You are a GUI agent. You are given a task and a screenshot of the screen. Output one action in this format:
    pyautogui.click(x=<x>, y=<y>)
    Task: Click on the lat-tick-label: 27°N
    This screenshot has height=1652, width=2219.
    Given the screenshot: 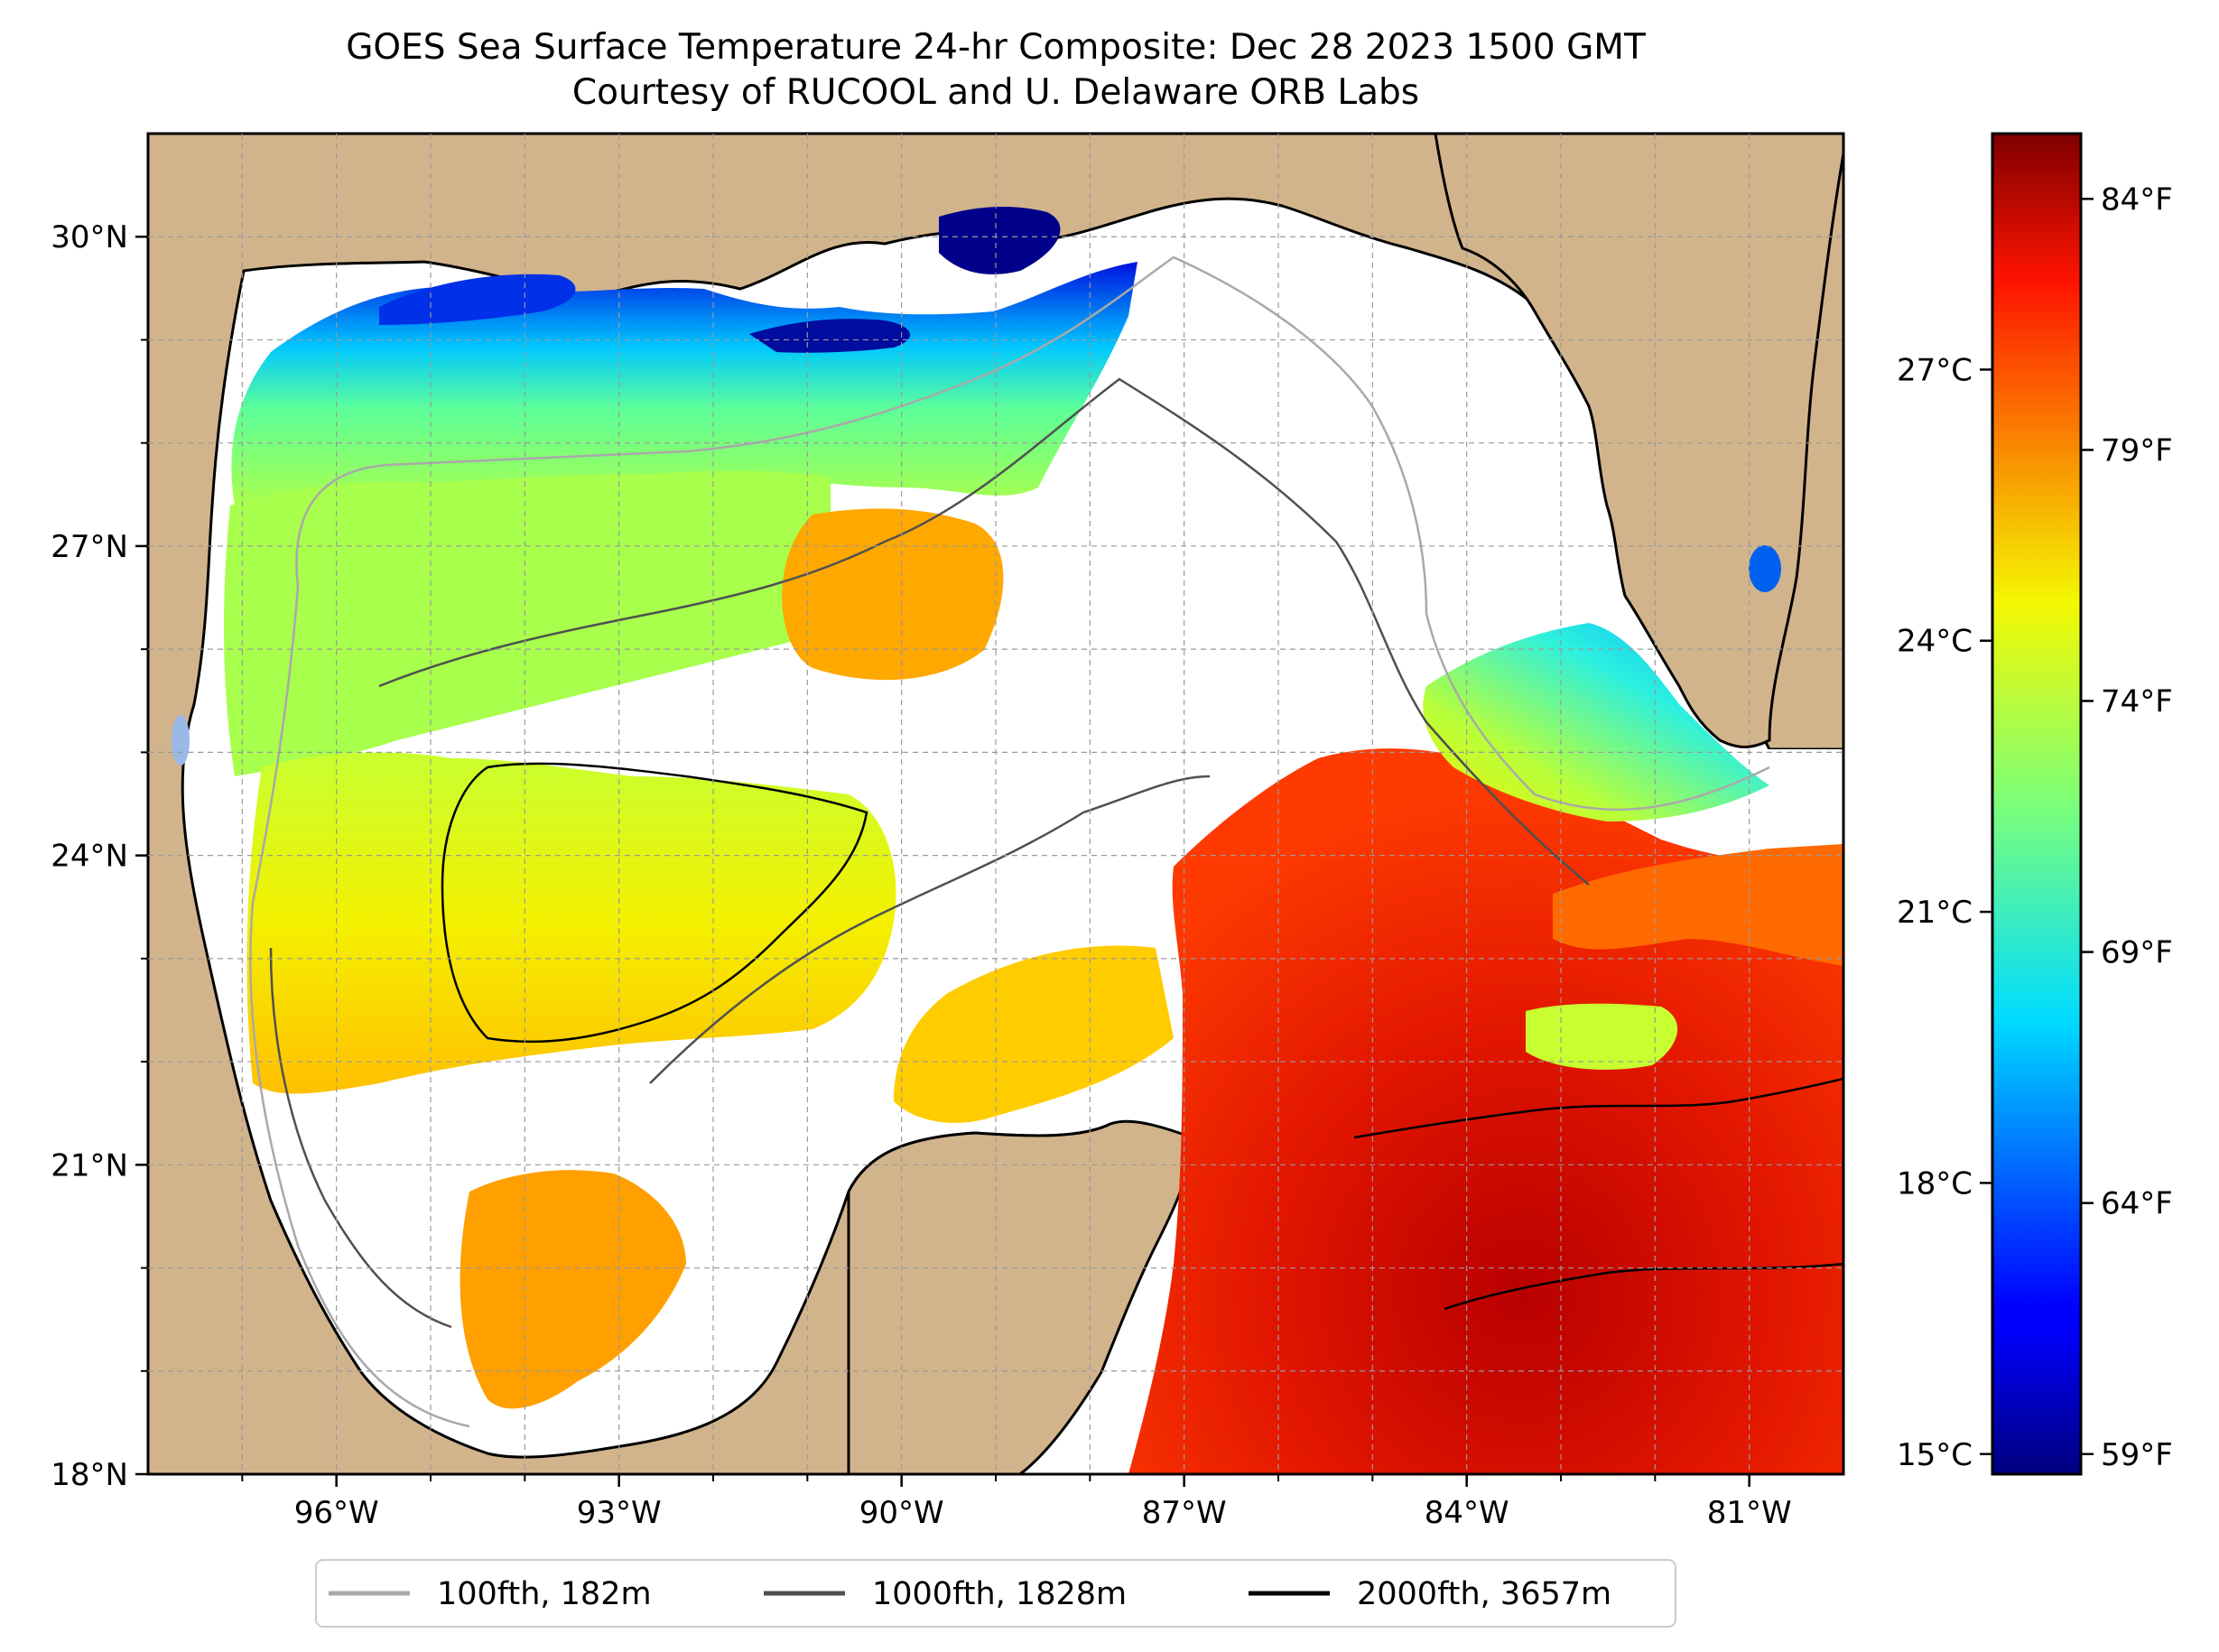 What is the action you would take?
    pyautogui.click(x=89, y=547)
    